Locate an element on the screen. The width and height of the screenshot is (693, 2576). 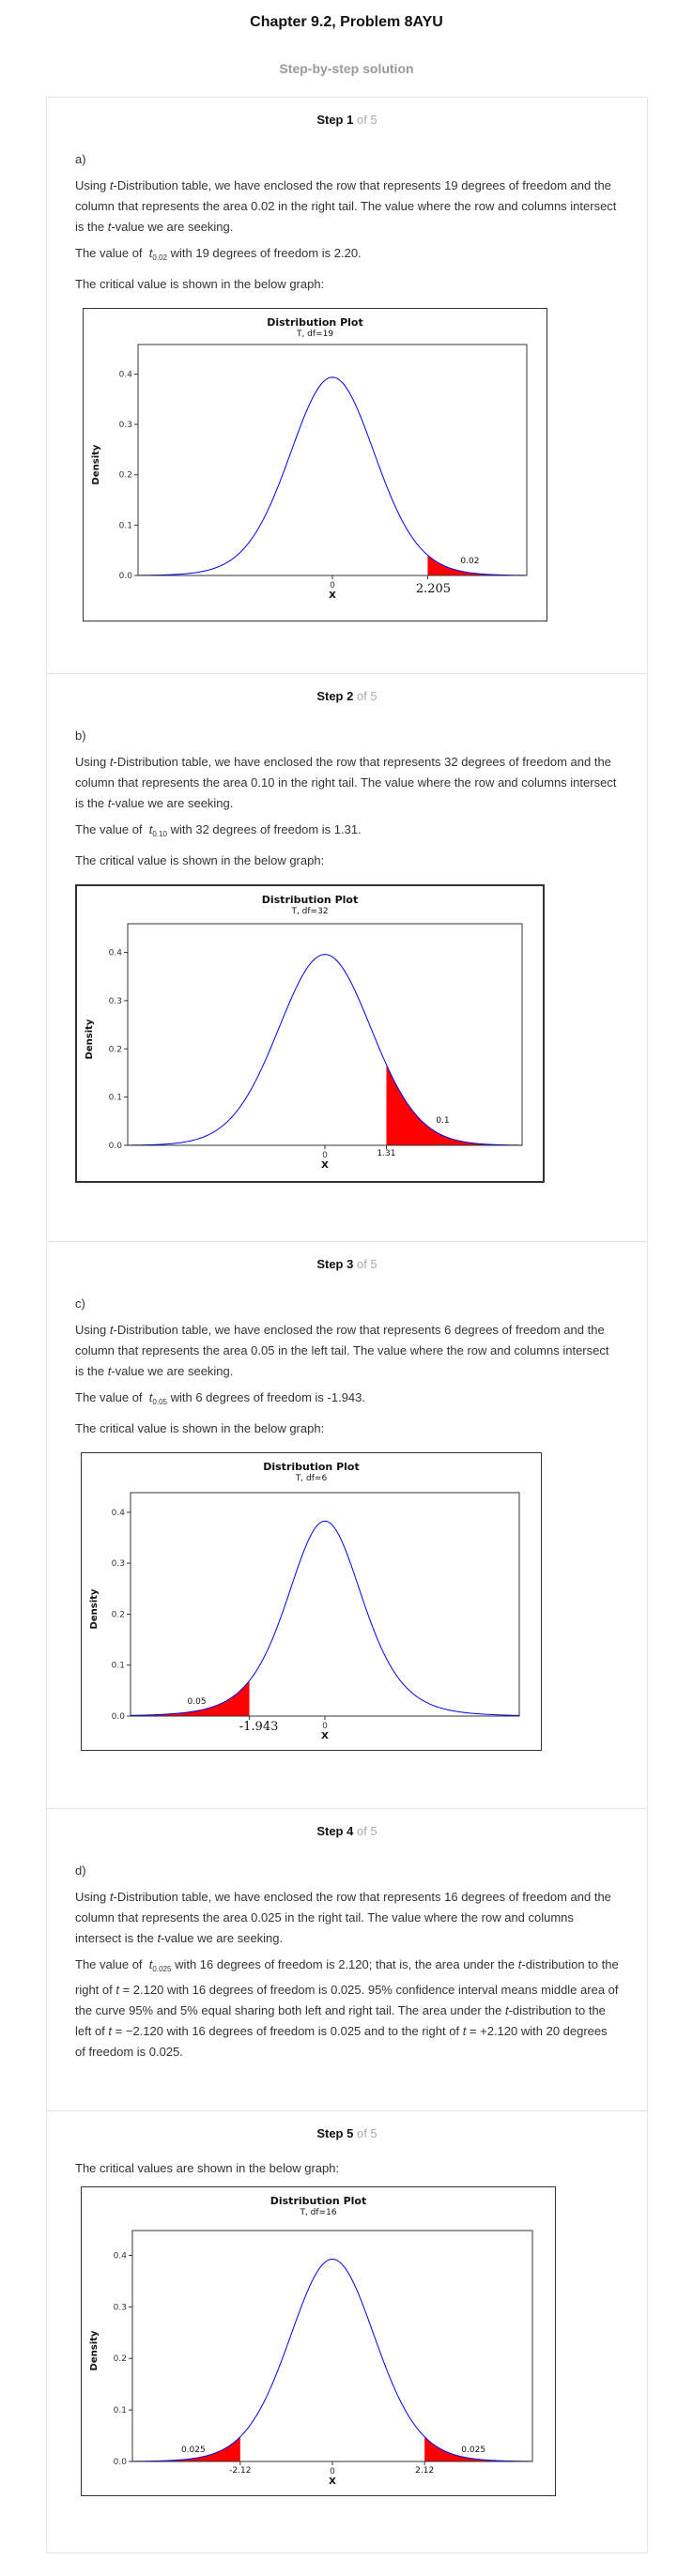
plot-subtitle: T, df=19 is located at coordinates (314, 335).